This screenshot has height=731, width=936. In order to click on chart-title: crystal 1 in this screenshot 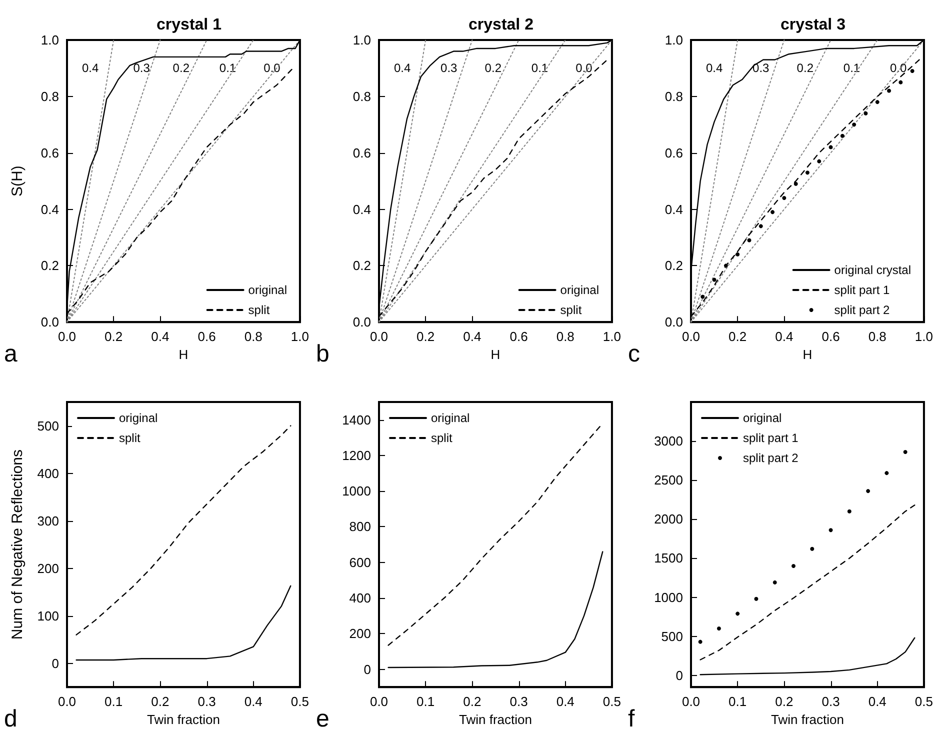, I will do `click(189, 25)`.